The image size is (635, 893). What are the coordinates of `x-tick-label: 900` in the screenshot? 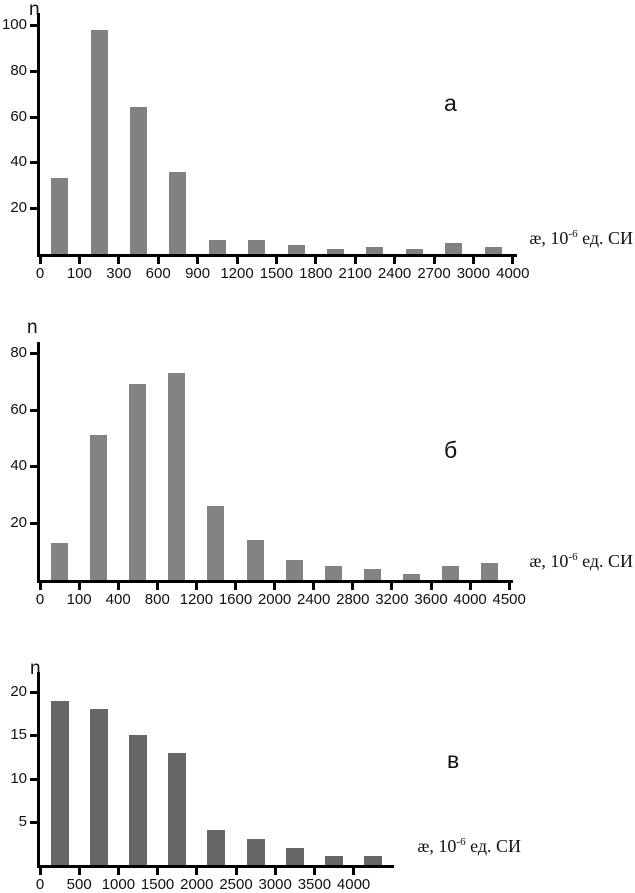 It's located at (198, 273).